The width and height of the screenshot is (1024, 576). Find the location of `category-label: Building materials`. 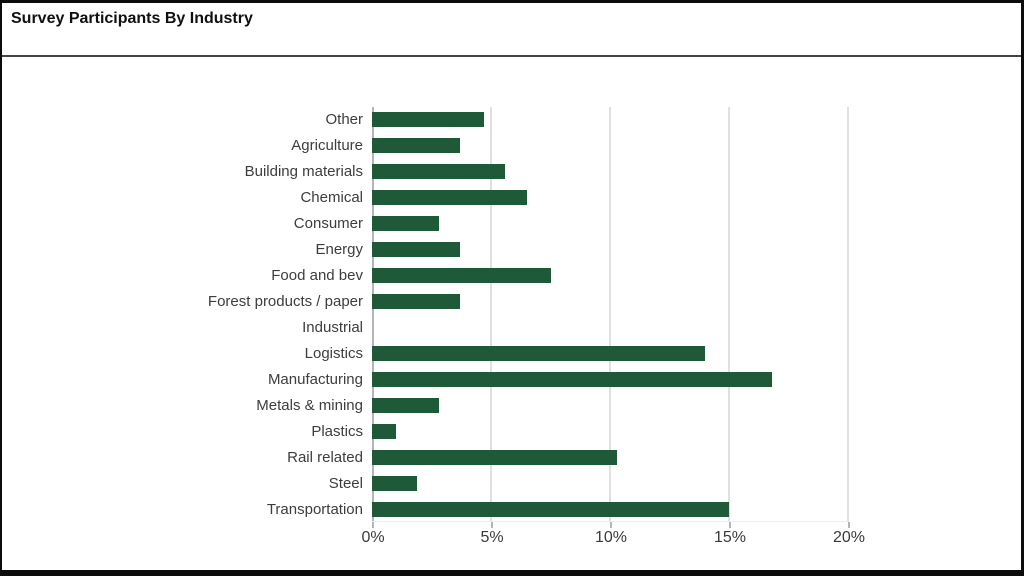

category-label: Building materials is located at coordinates (303, 172).